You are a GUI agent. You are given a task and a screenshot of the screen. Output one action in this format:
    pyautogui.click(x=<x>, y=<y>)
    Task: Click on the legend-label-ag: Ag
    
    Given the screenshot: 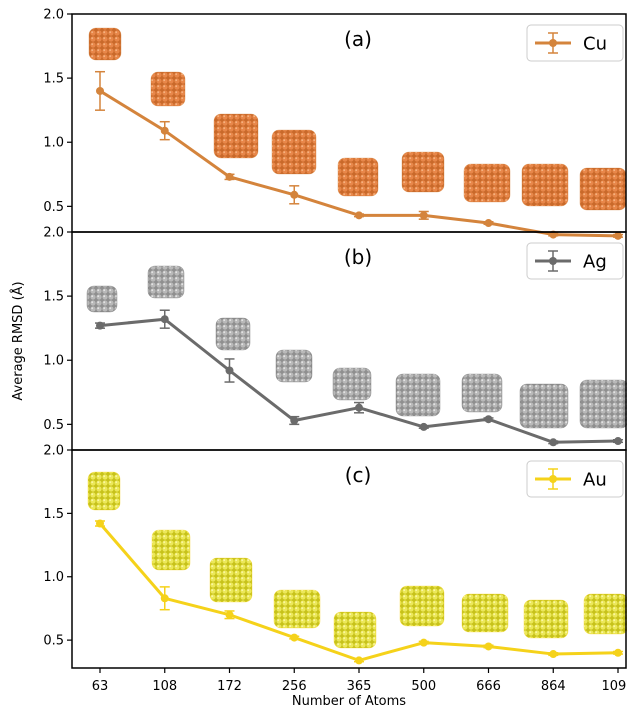 What is the action you would take?
    pyautogui.click(x=595, y=262)
    